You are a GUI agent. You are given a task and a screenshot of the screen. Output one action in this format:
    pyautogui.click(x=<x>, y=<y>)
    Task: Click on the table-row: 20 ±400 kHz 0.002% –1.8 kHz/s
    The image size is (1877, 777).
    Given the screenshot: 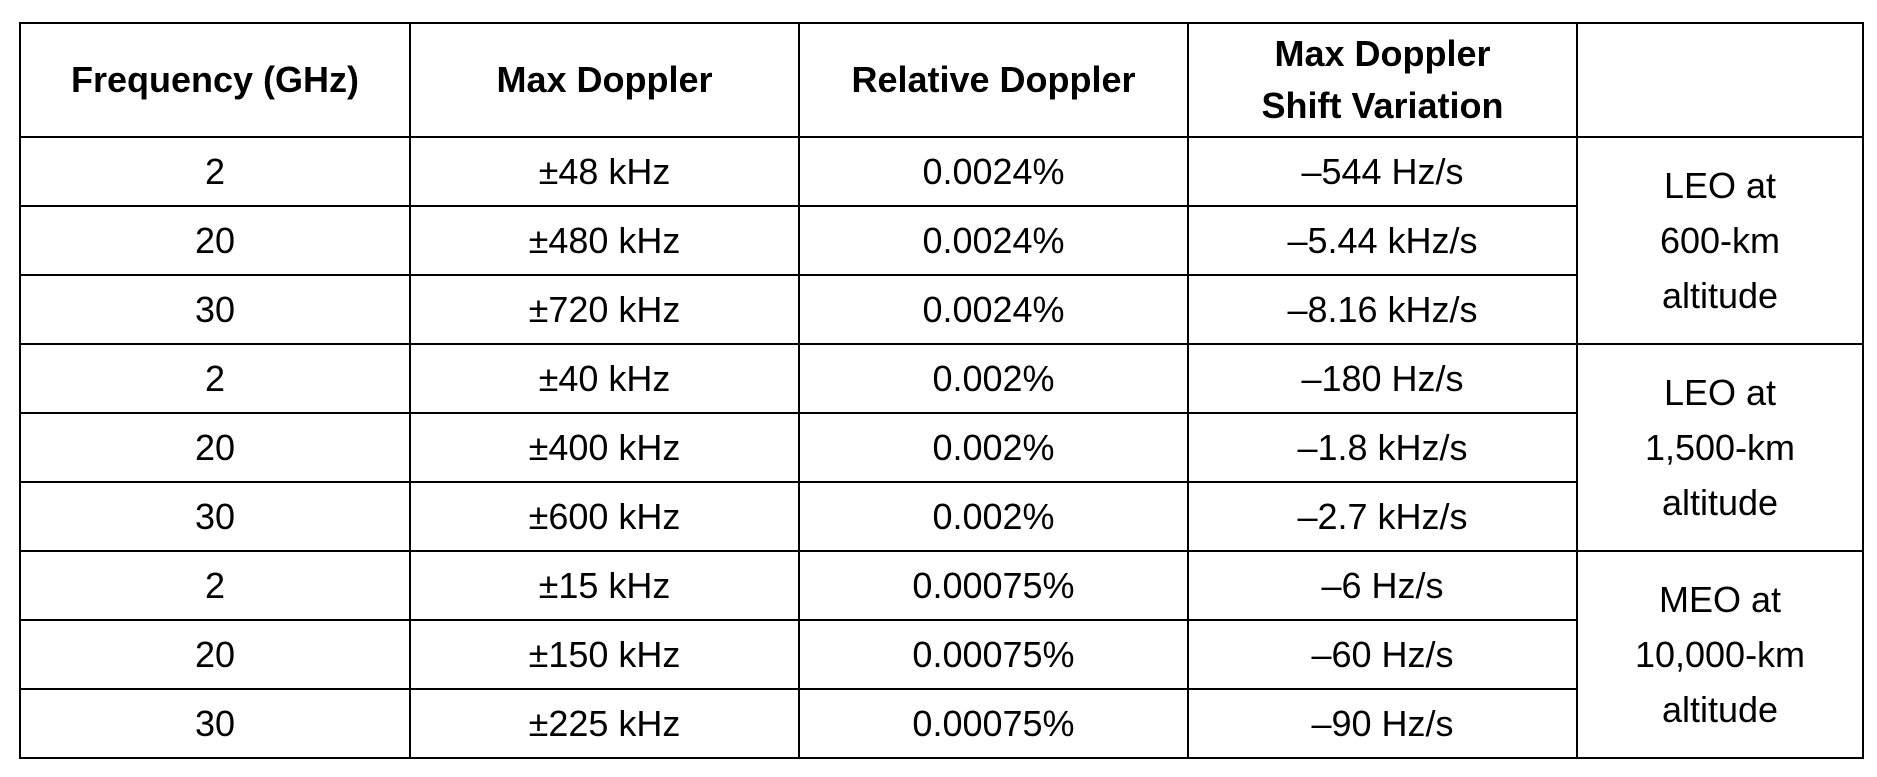 What is the action you would take?
    pyautogui.click(x=941, y=447)
    